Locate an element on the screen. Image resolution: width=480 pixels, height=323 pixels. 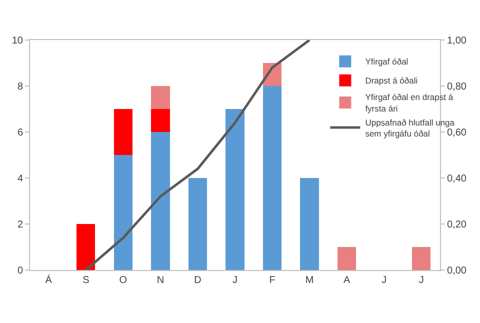
y2-tick-label: 0,00 is located at coordinates (457, 271).